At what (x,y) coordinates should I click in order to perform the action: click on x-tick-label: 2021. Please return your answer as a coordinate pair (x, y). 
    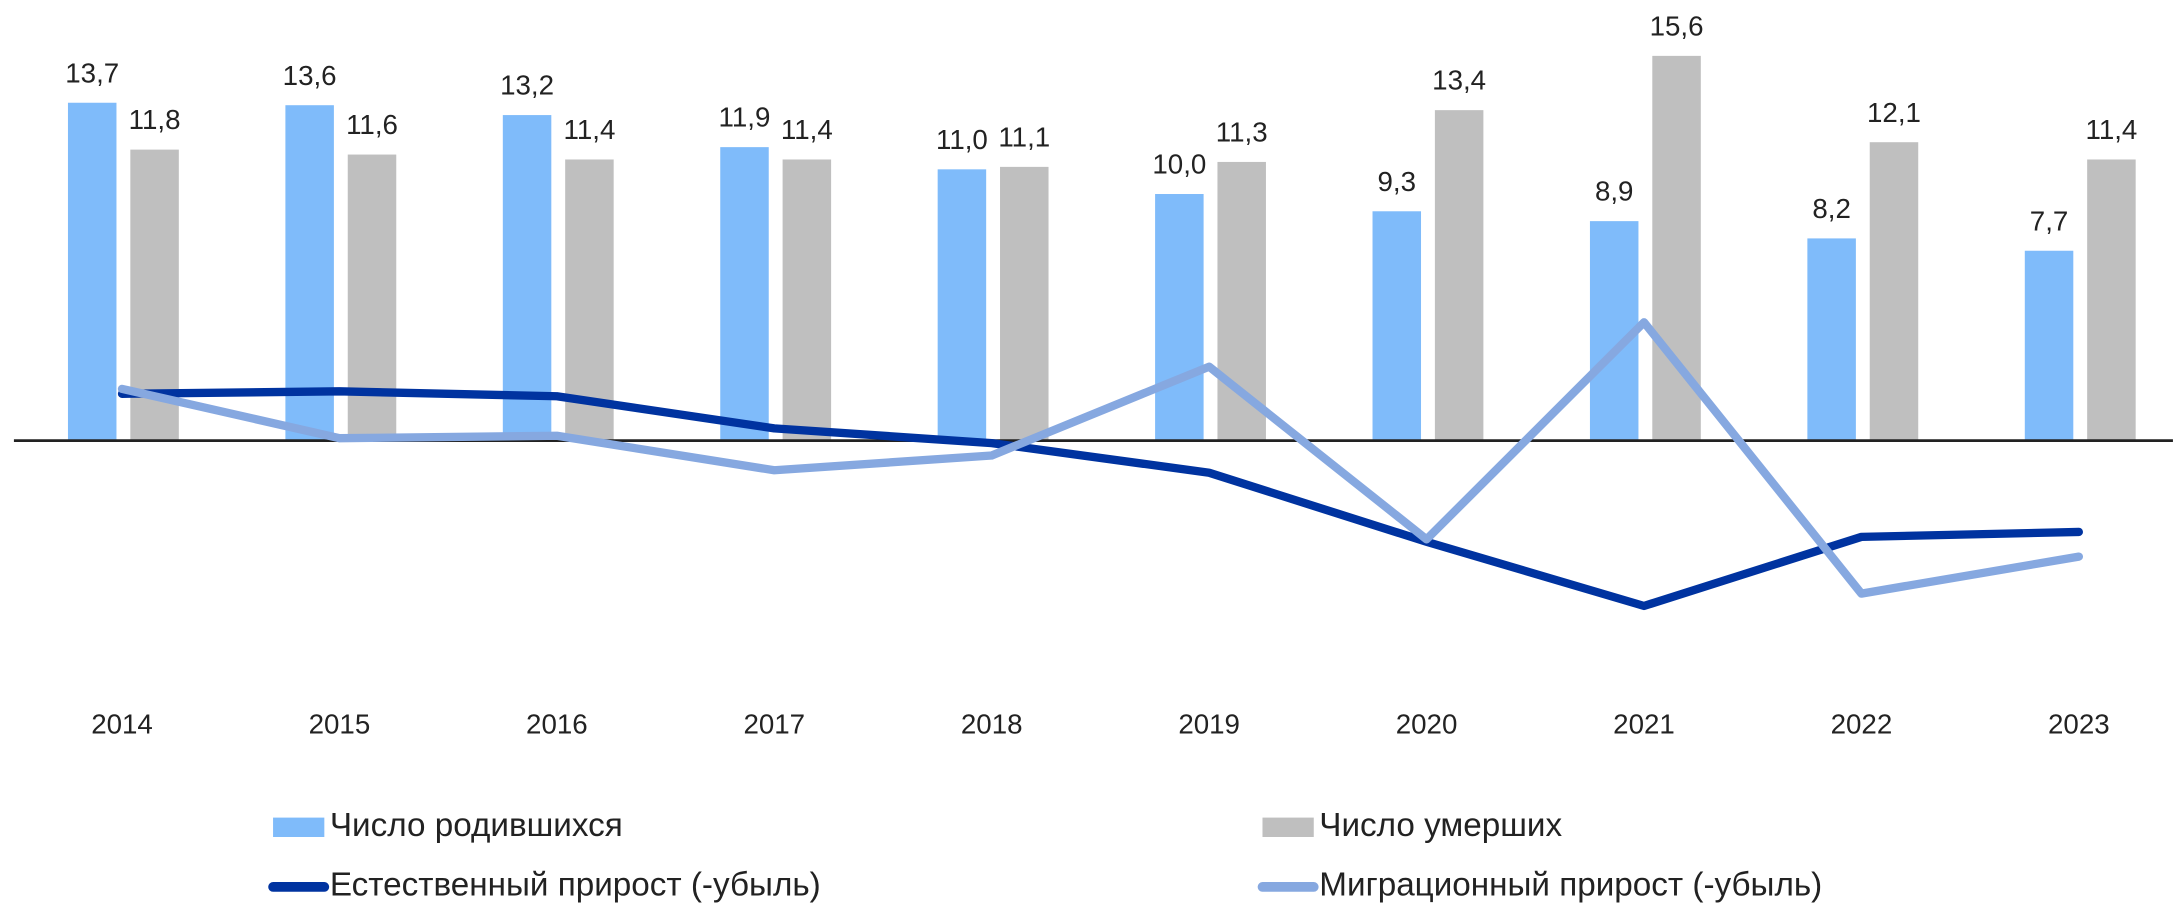
    Looking at the image, I should click on (1644, 723).